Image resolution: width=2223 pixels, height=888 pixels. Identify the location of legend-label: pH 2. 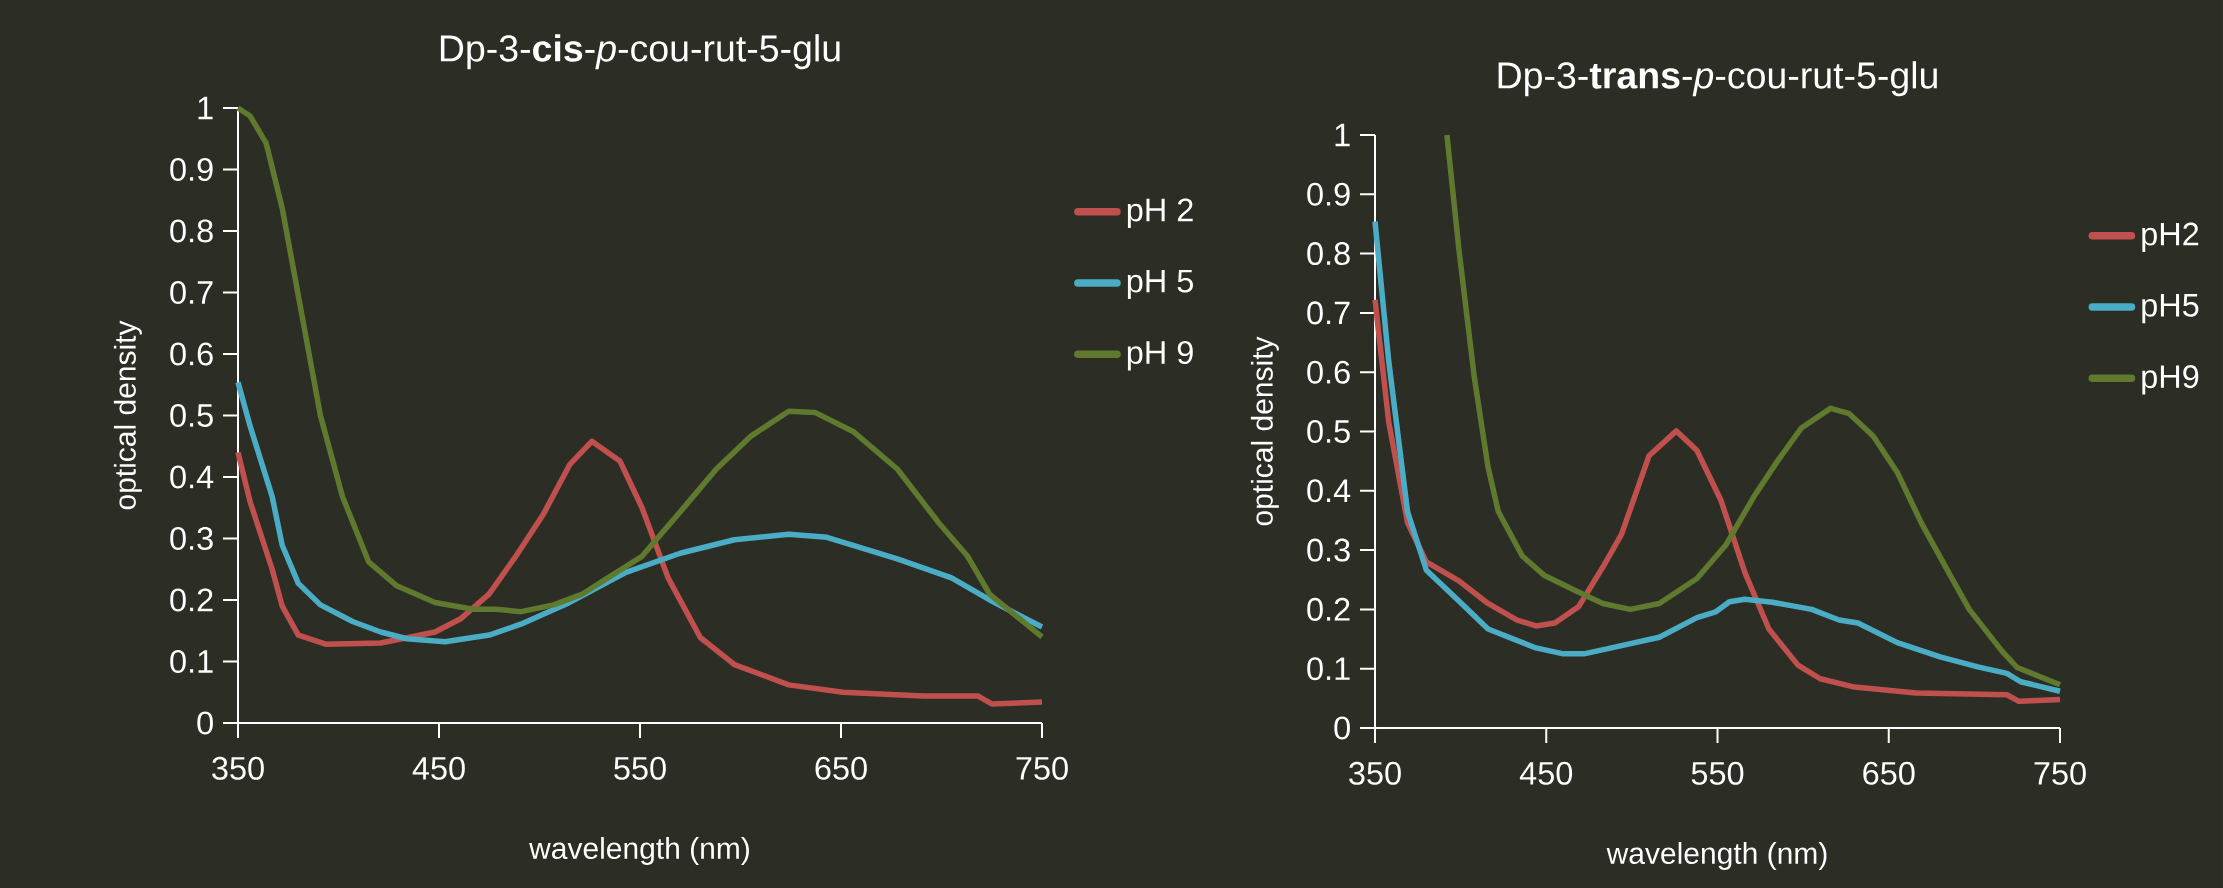
(1160, 213).